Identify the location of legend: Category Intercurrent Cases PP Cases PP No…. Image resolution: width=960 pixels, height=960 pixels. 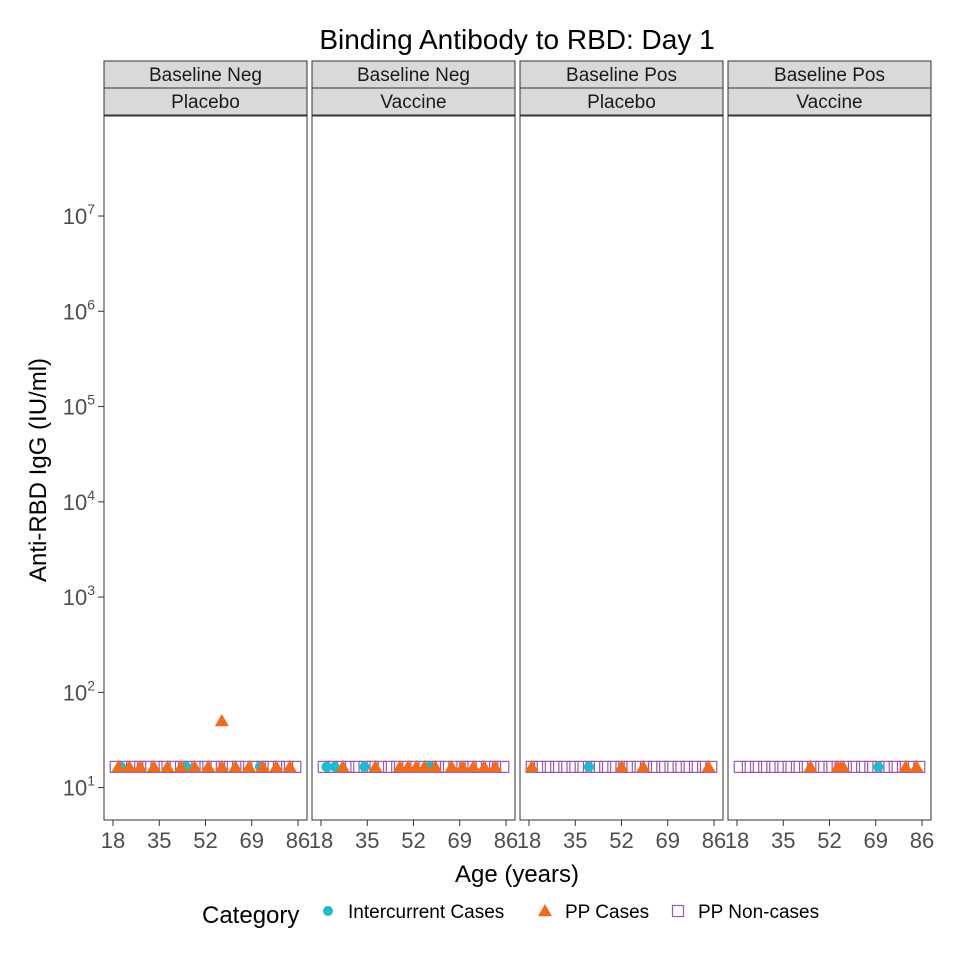
(510, 915).